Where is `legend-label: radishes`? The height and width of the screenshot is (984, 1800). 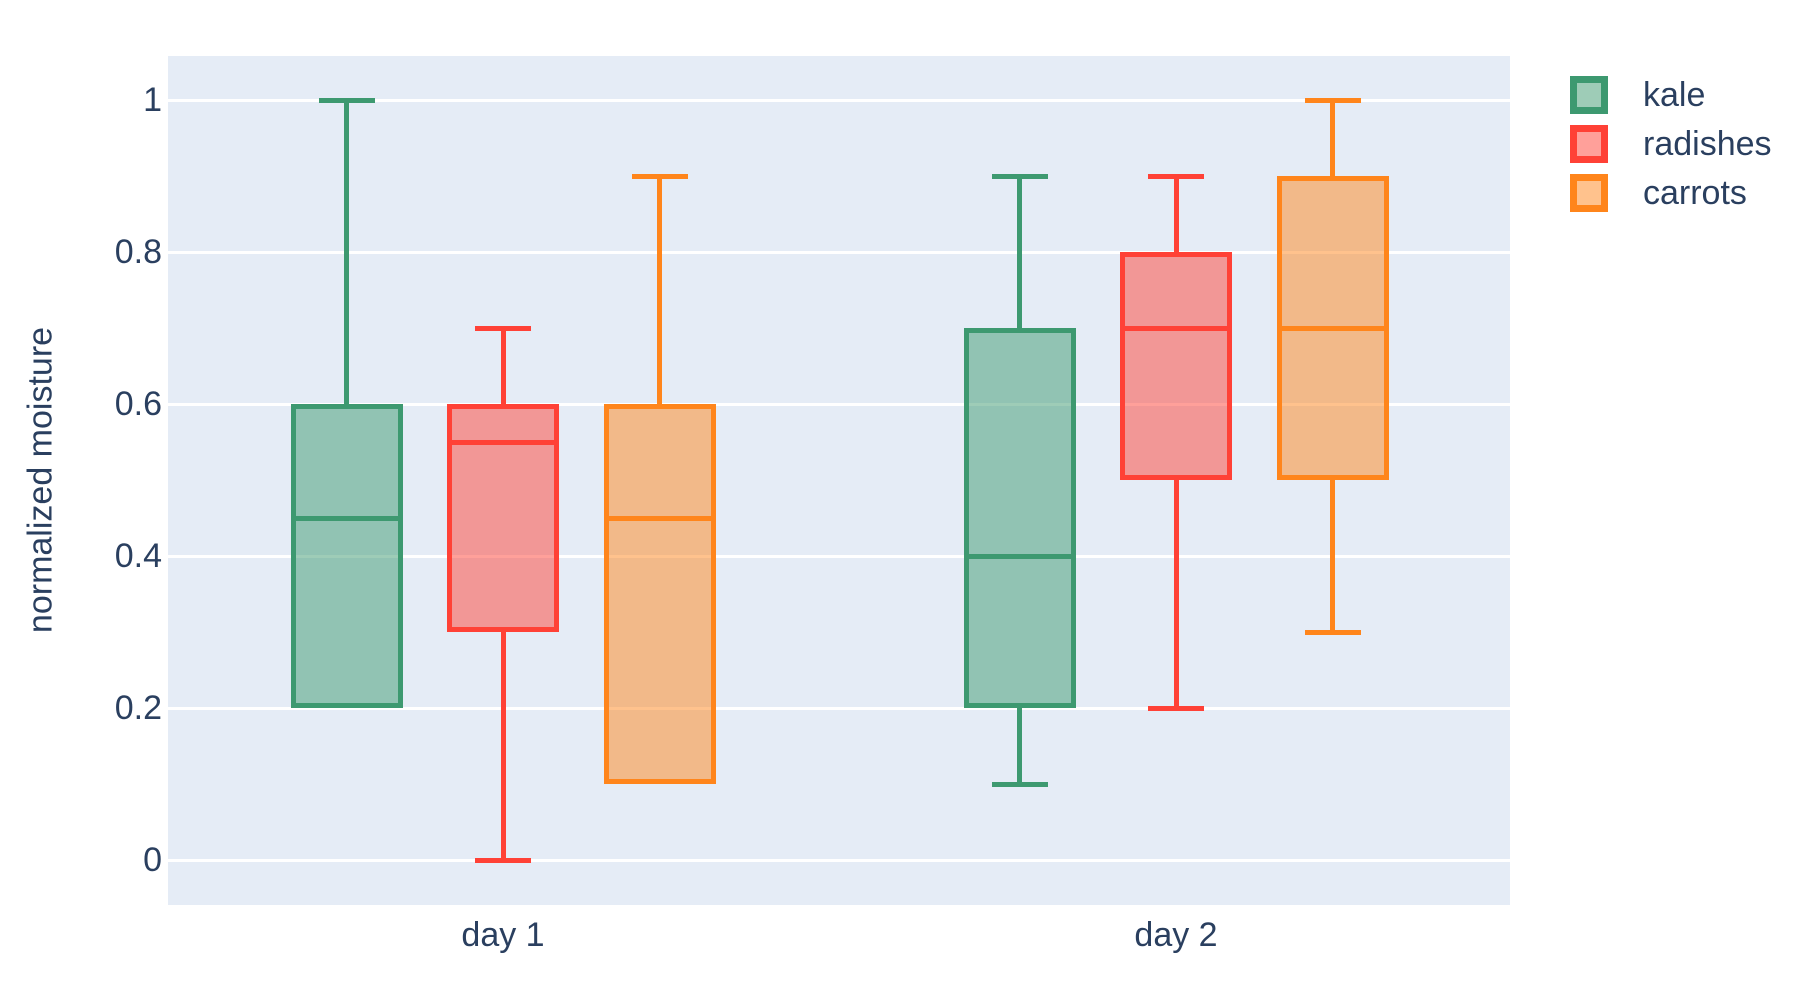
legend-label: radishes is located at coordinates (1707, 144).